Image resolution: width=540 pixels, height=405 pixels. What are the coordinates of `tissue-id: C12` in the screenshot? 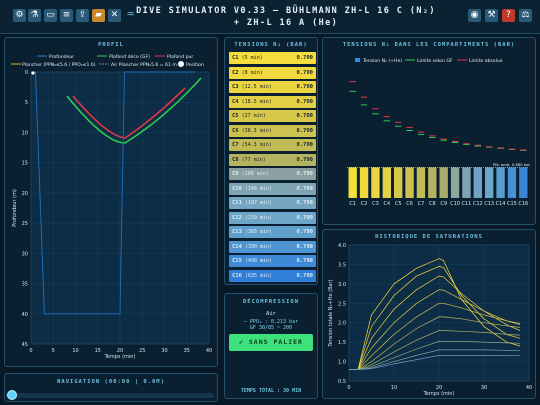 It's located at (237, 217).